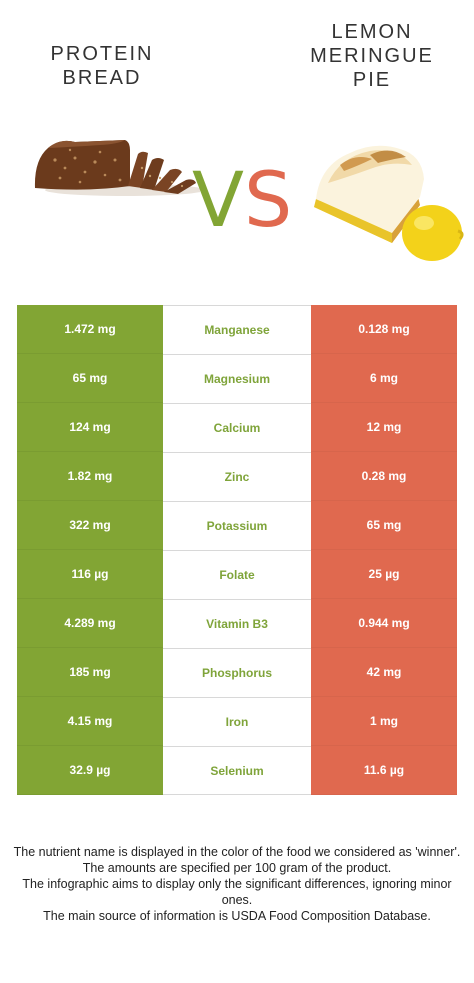  What do you see at coordinates (90, 476) in the screenshot?
I see `protein-bread-value: 1.82 mg` at bounding box center [90, 476].